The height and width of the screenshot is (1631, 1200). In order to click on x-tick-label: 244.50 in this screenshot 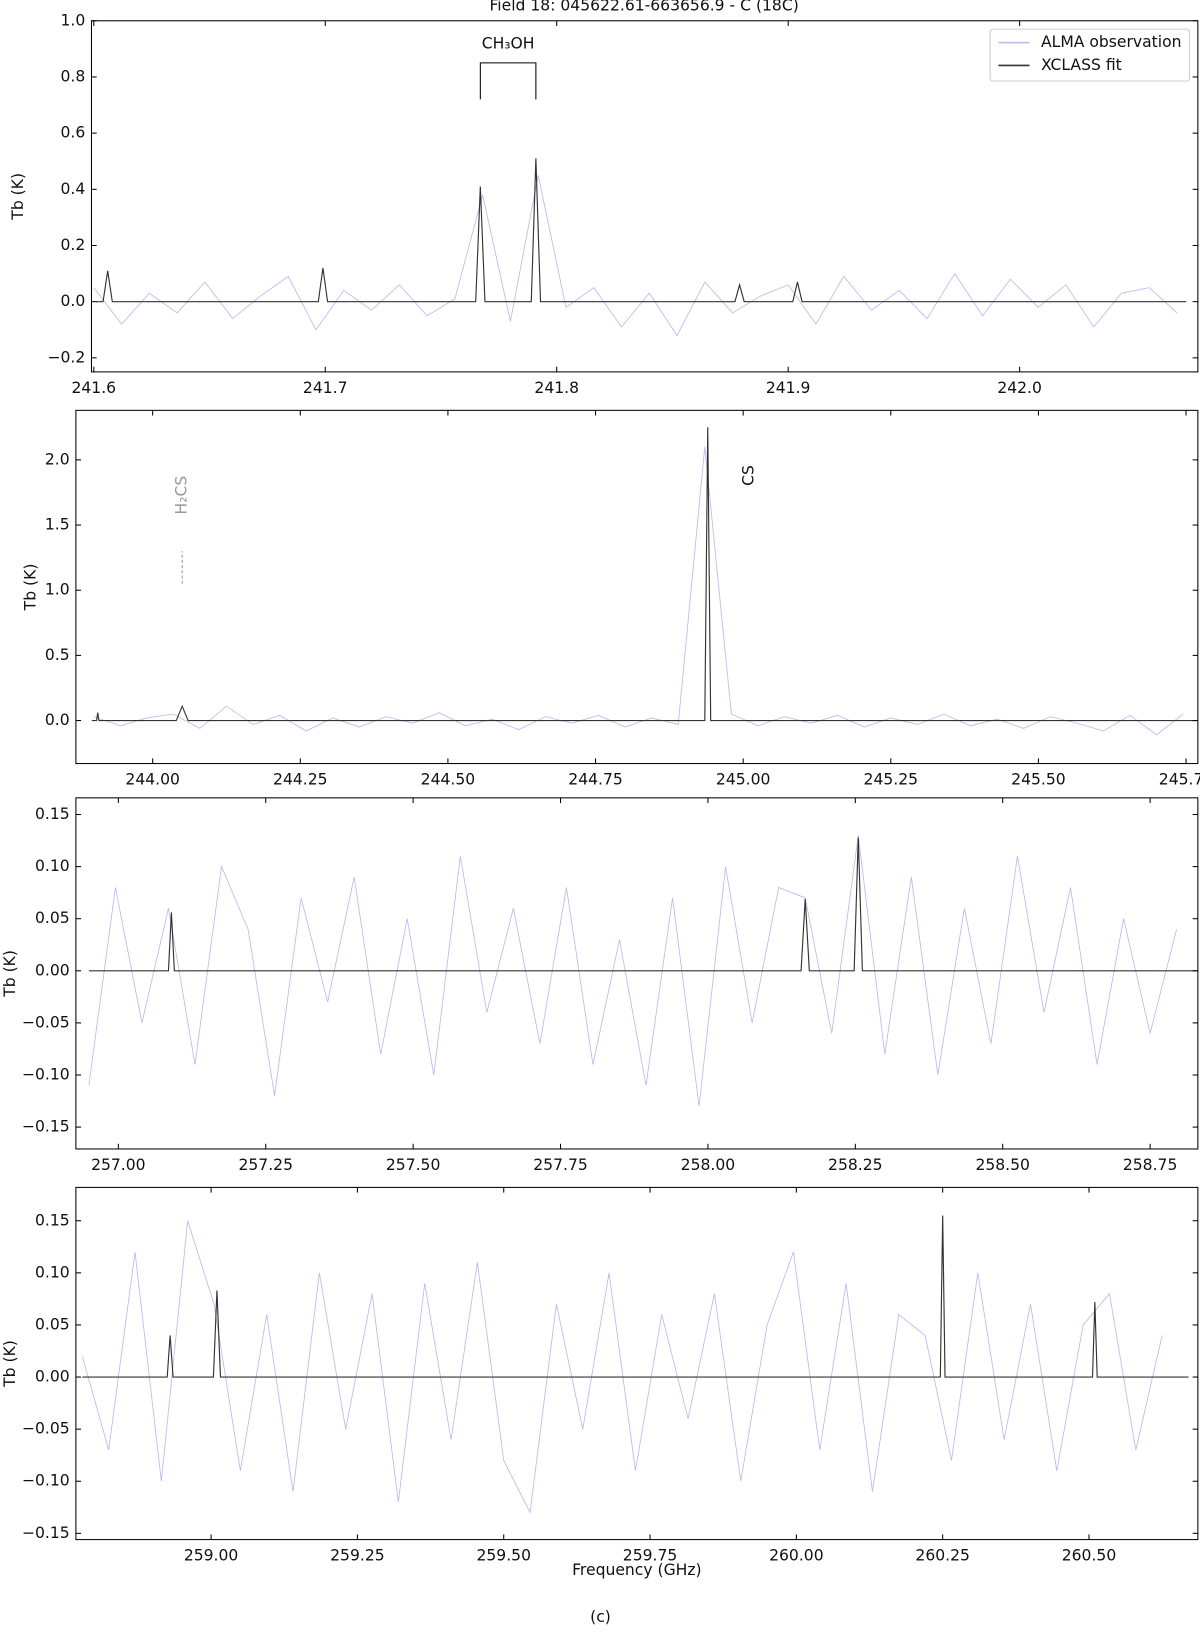, I will do `click(448, 780)`.